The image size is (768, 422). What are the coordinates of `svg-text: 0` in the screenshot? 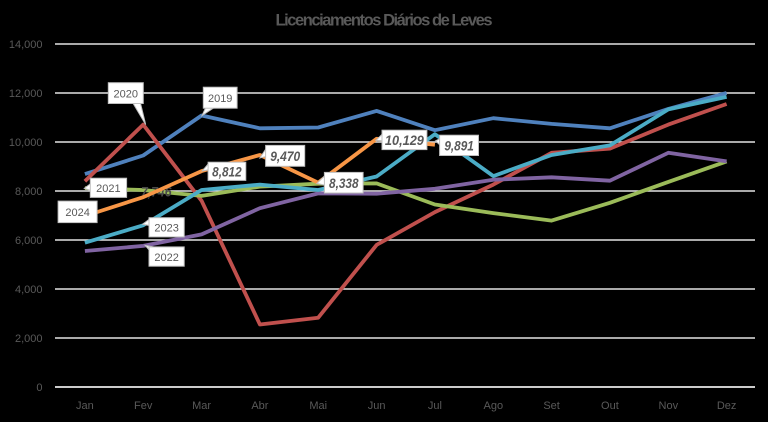 It's located at (39, 388).